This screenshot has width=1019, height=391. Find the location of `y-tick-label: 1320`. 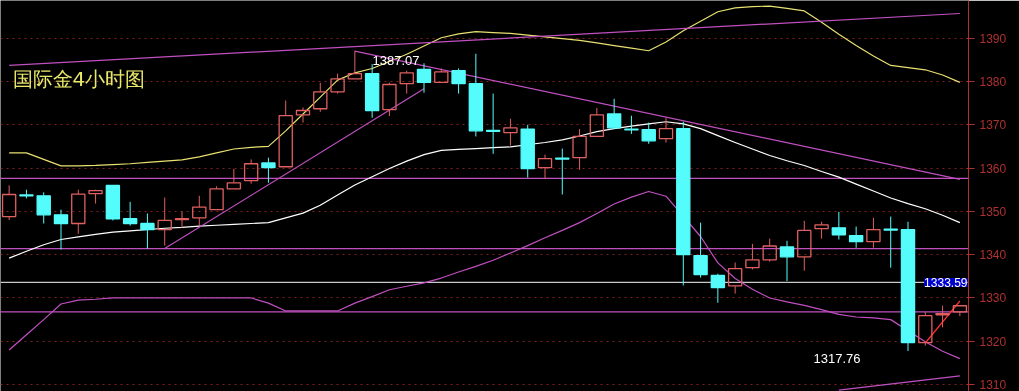

y-tick-label: 1320 is located at coordinates (993, 341).